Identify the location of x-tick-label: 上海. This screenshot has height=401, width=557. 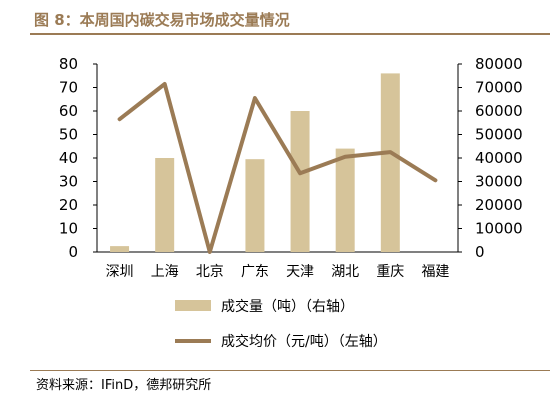
(165, 272).